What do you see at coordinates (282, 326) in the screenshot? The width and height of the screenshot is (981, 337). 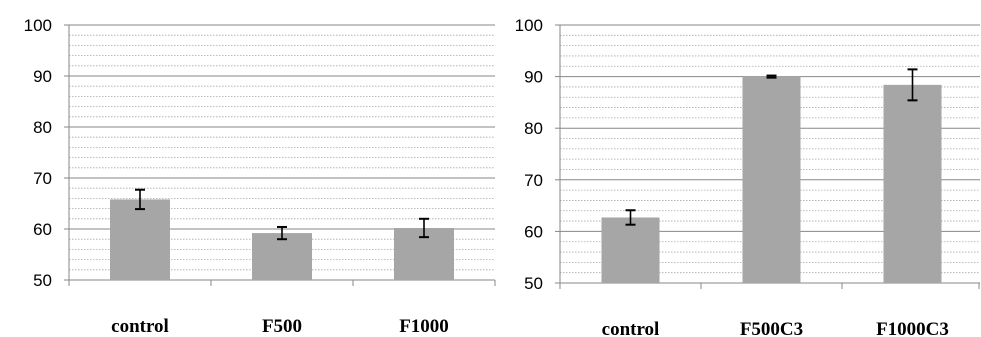 I see `x-category-label: F500` at bounding box center [282, 326].